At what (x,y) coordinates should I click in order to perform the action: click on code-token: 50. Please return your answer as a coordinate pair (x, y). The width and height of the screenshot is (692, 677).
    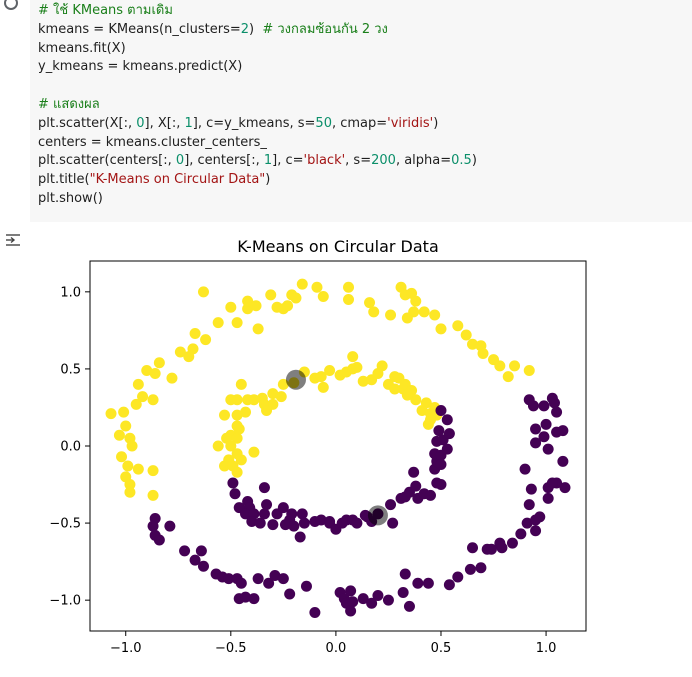
    Looking at the image, I should click on (323, 123).